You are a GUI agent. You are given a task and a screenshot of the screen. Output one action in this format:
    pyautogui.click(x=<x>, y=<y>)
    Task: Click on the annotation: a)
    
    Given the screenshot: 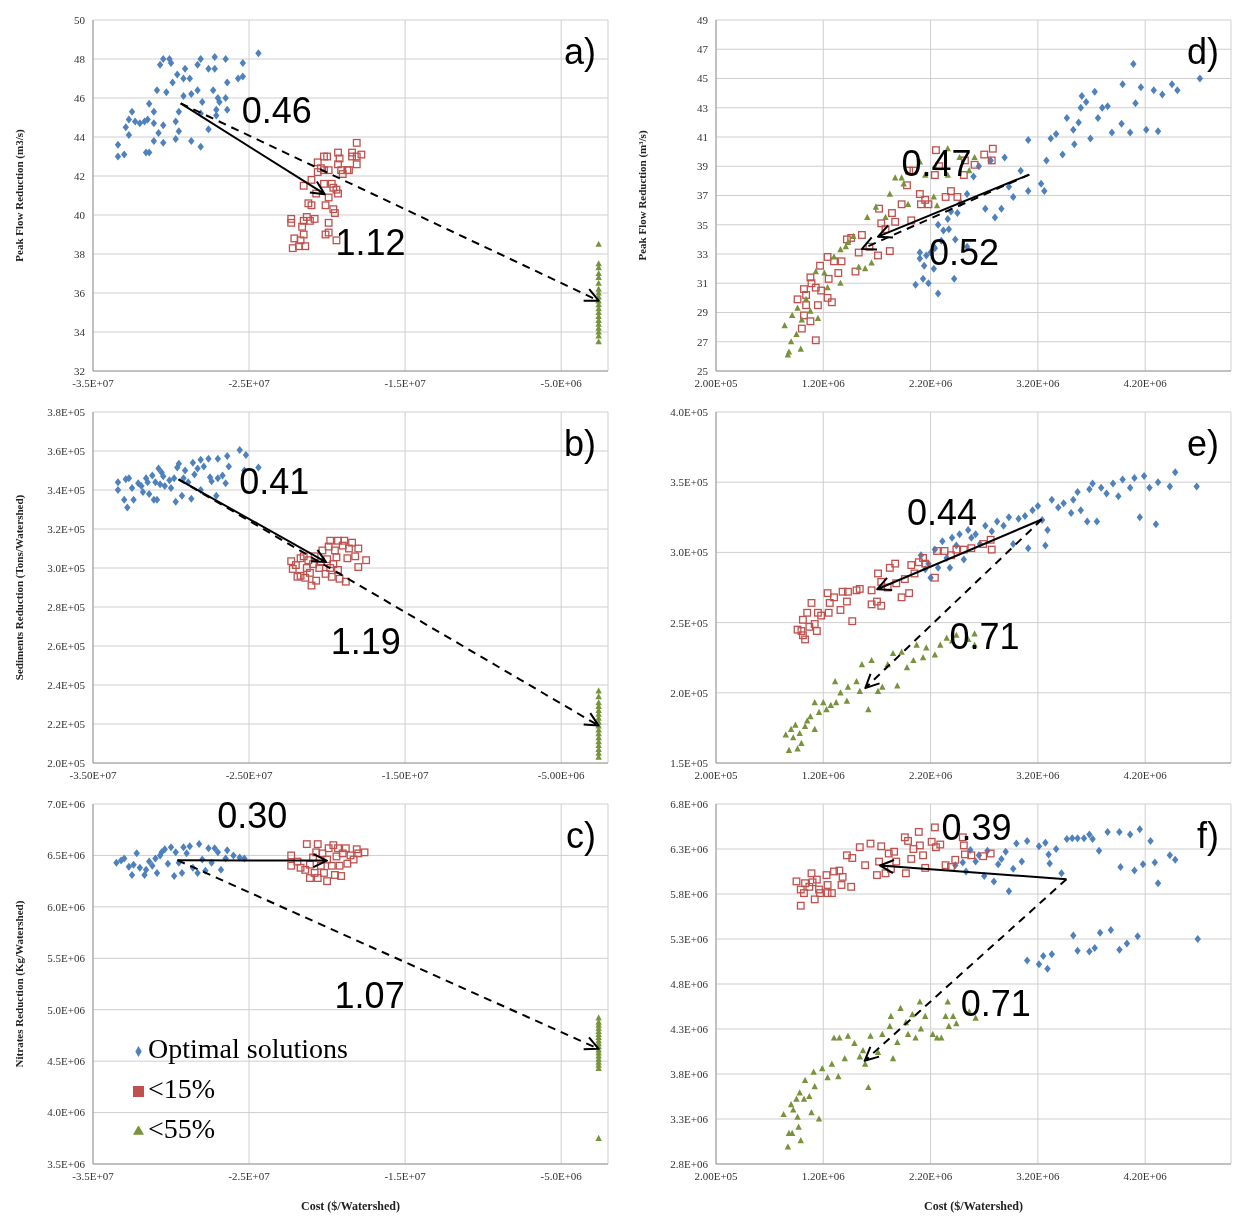 What is the action you would take?
    pyautogui.click(x=579, y=51)
    